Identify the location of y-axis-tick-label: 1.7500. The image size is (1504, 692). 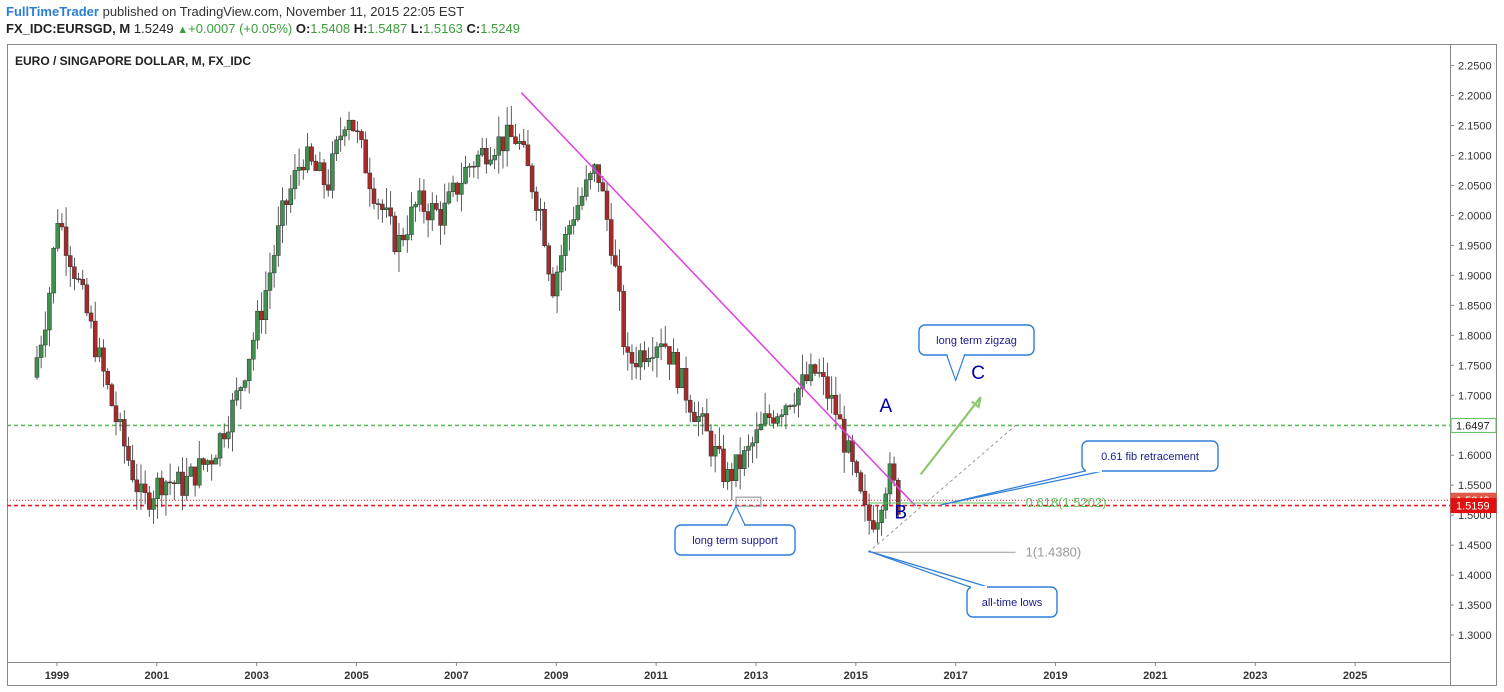
(1475, 366).